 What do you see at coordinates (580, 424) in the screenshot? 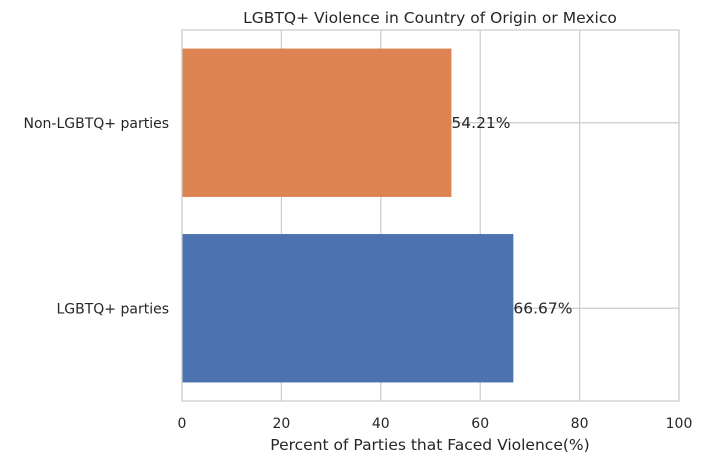
I see `x-tick-label: 80` at bounding box center [580, 424].